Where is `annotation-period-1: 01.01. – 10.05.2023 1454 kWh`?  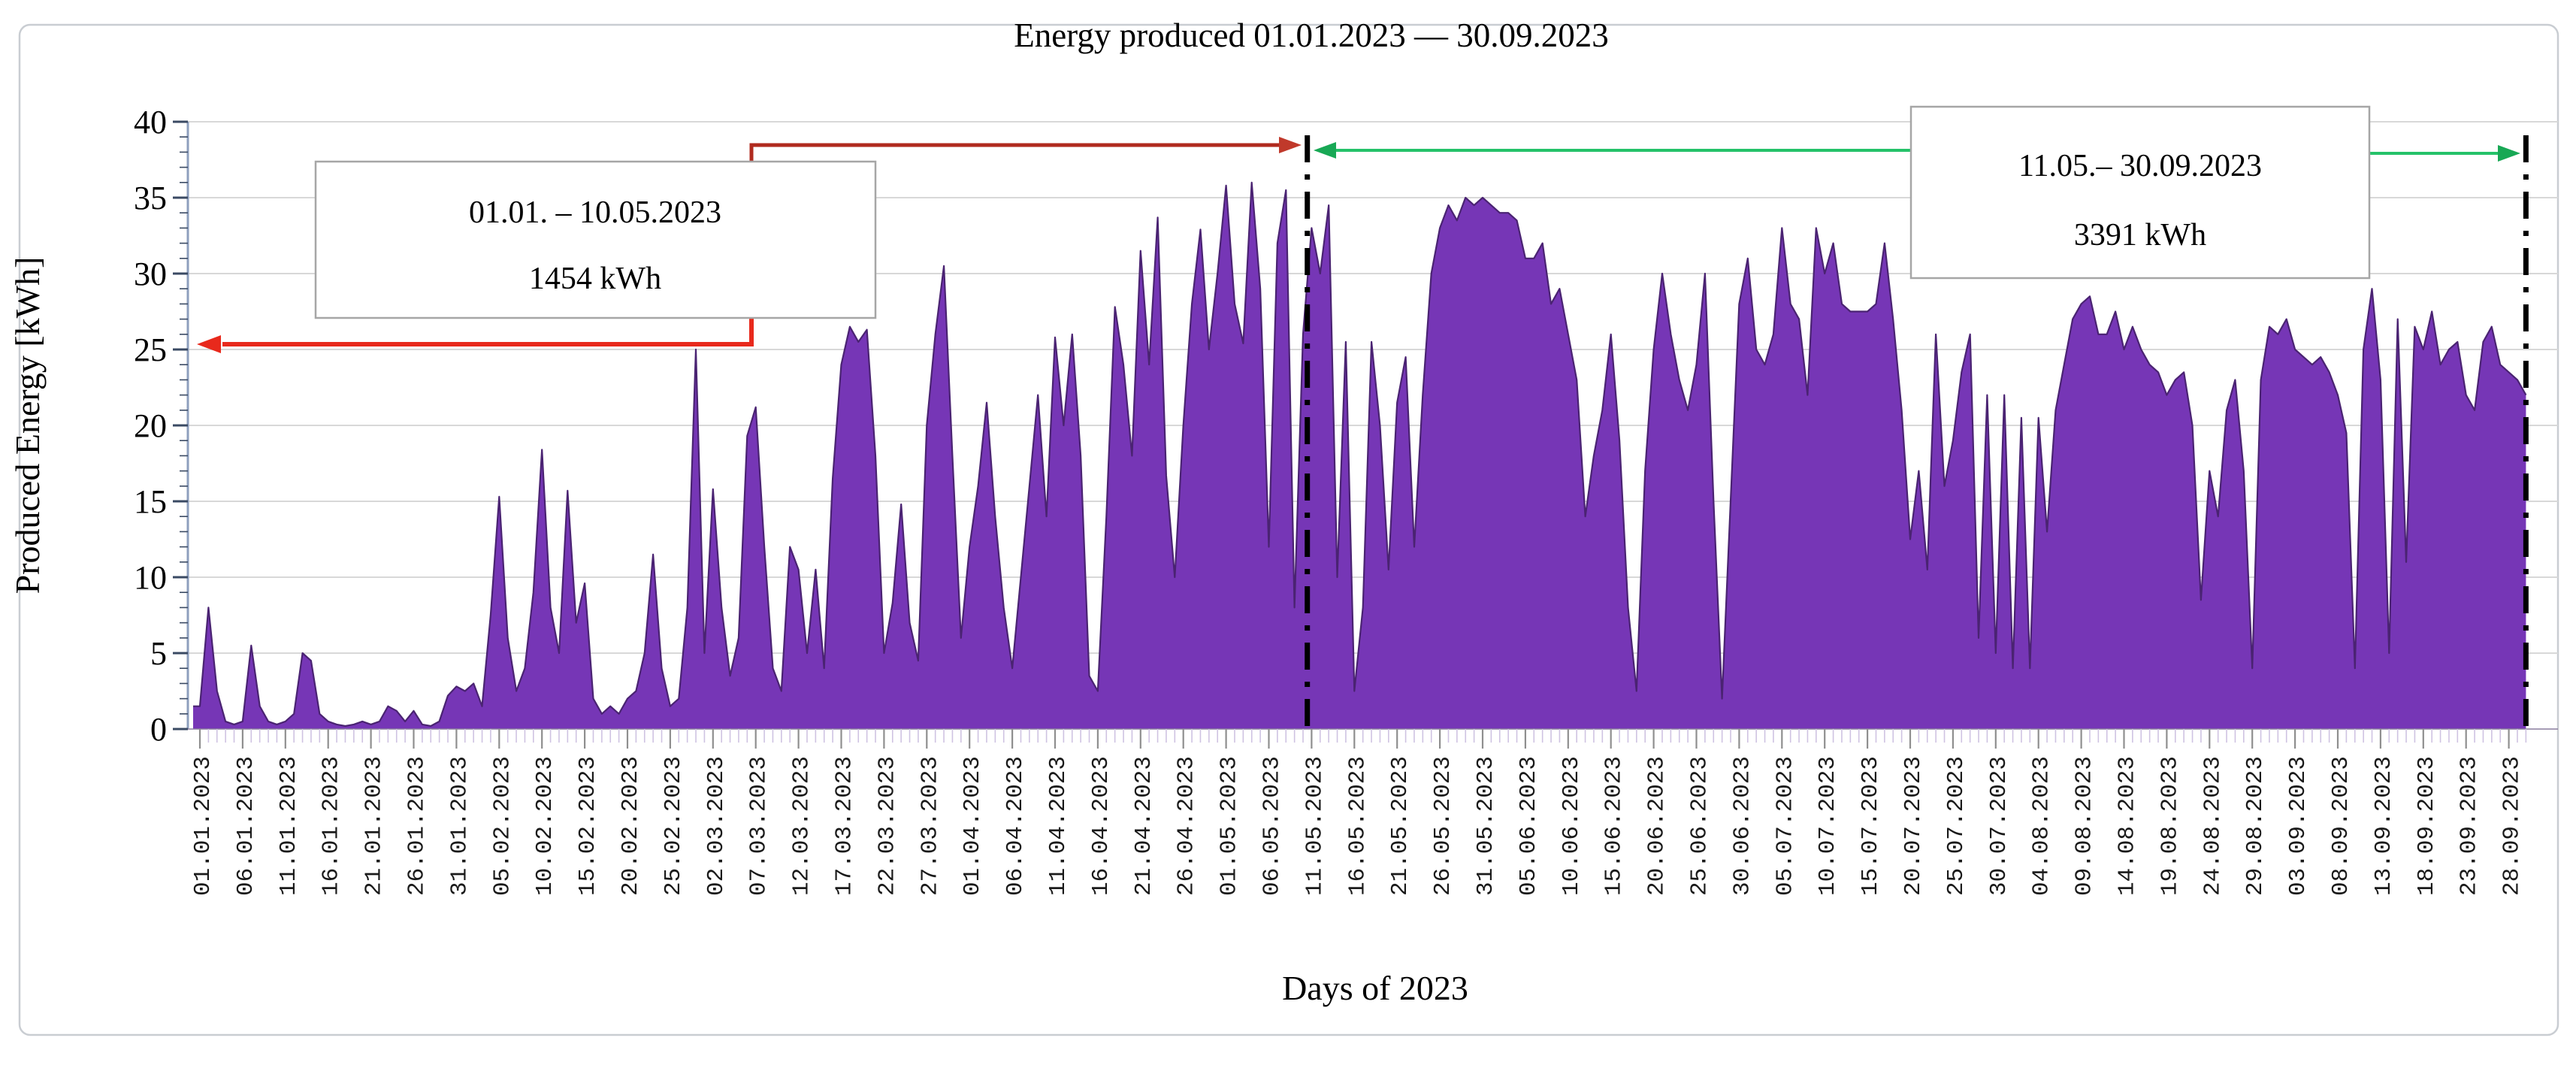
annotation-period-1: 01.01. – 10.05.2023 1454 kWh is located at coordinates (749, 245).